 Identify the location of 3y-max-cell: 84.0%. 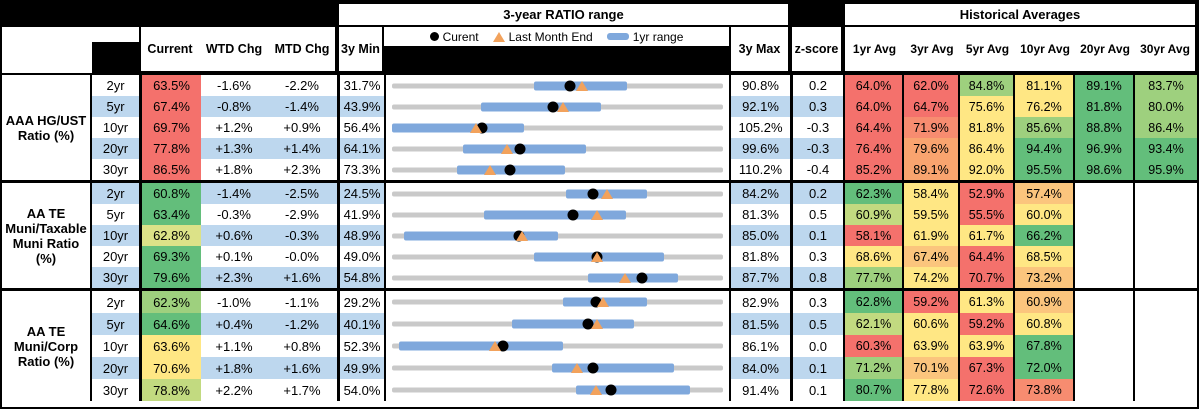
(759, 368).